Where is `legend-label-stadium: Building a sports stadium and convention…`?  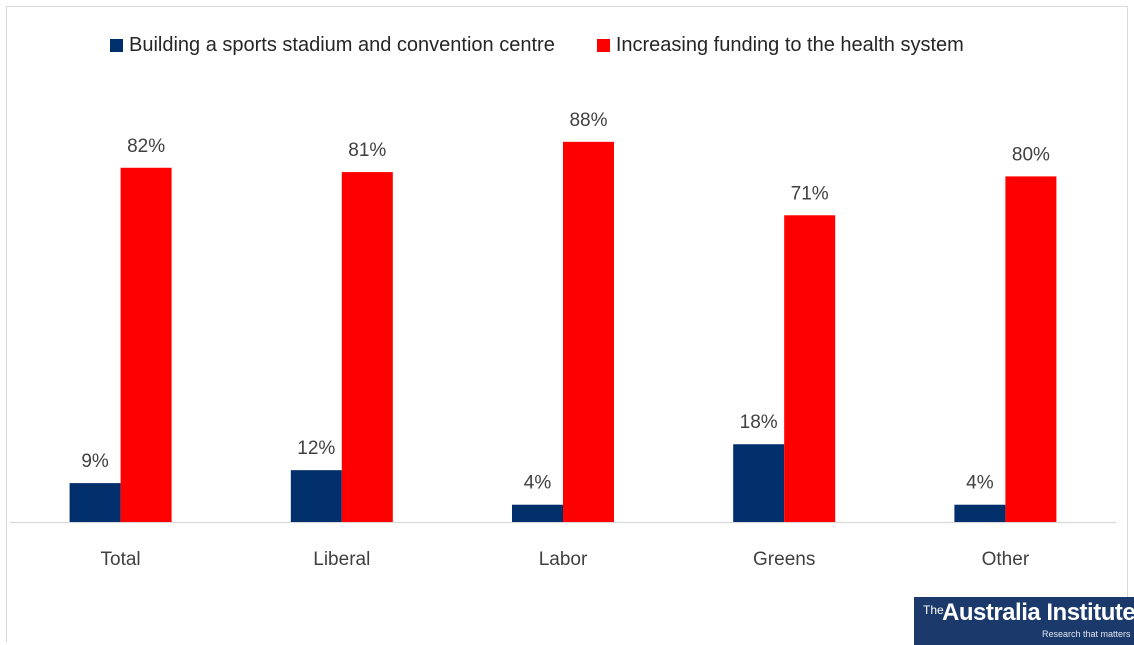
legend-label-stadium: Building a sports stadium and convention… is located at coordinates (342, 45).